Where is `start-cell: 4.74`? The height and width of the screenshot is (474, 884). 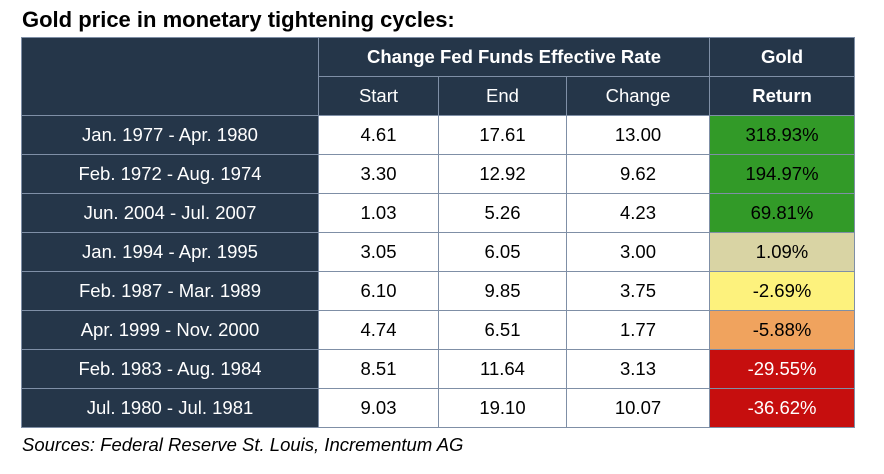
start-cell: 4.74 is located at coordinates (378, 330).